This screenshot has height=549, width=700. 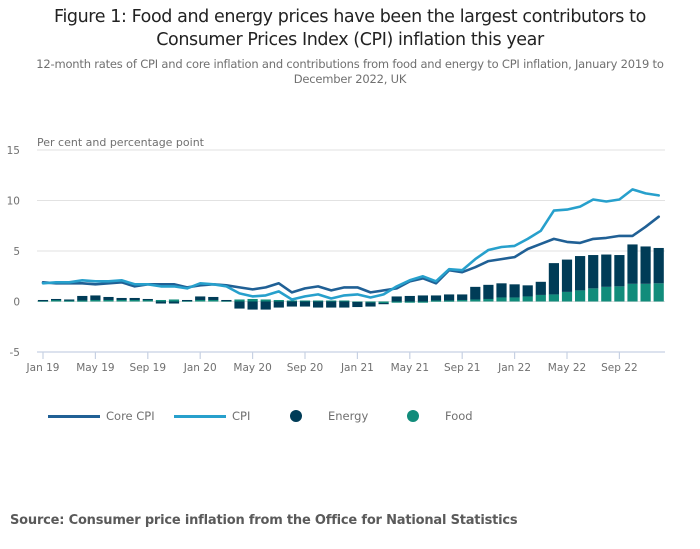 I want to click on x-tick-label: Jan 19, so click(x=43, y=368).